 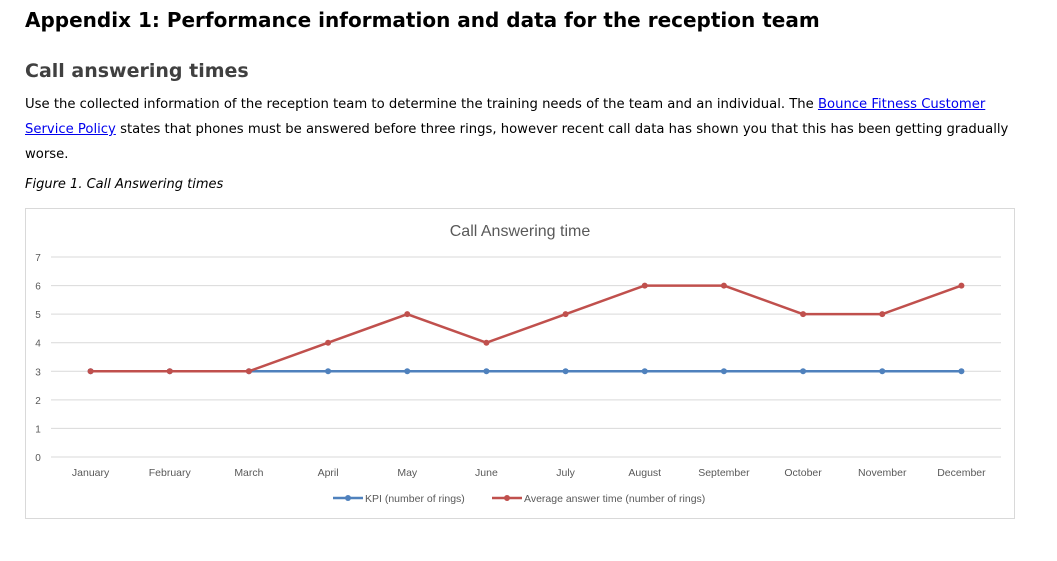 I want to click on series-lines, so click(x=526, y=328).